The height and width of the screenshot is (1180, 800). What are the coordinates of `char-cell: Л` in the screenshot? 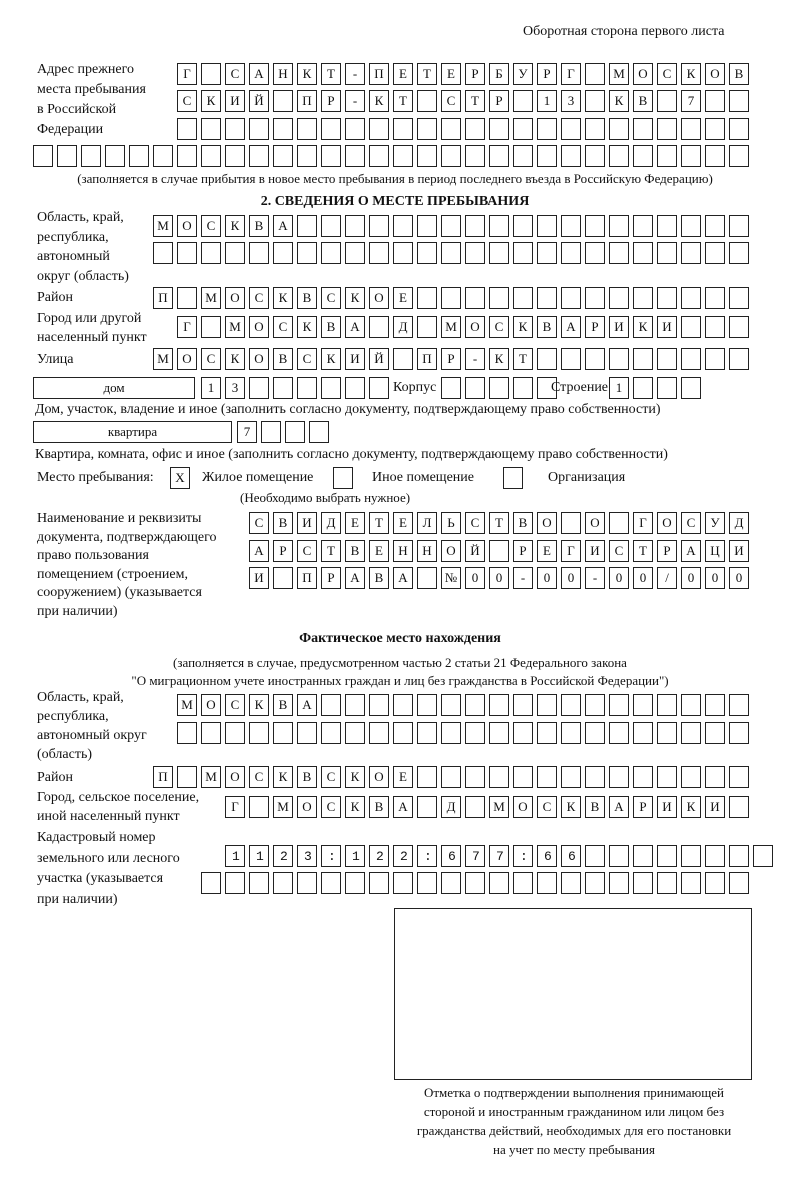 It's located at (427, 523).